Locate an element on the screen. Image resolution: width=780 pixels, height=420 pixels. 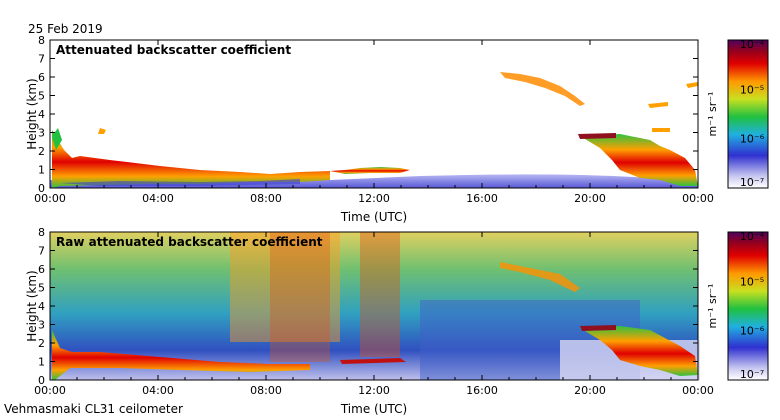
panel-title: Attenuated backscatter coefficient is located at coordinates (173, 50).